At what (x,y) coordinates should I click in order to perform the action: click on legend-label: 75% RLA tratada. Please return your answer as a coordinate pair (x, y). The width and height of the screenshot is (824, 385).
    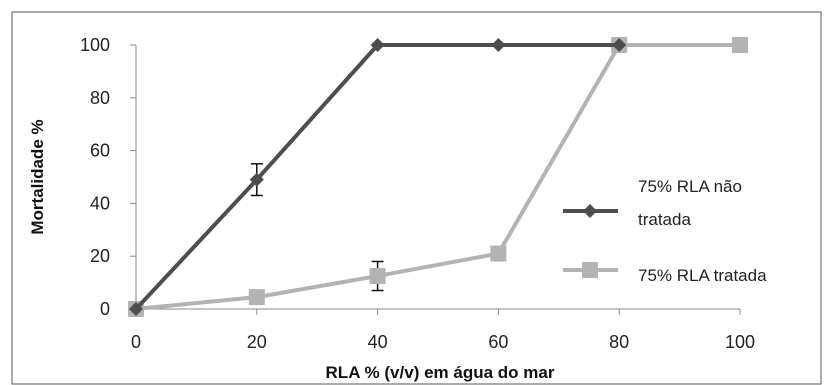
    Looking at the image, I should click on (702, 275).